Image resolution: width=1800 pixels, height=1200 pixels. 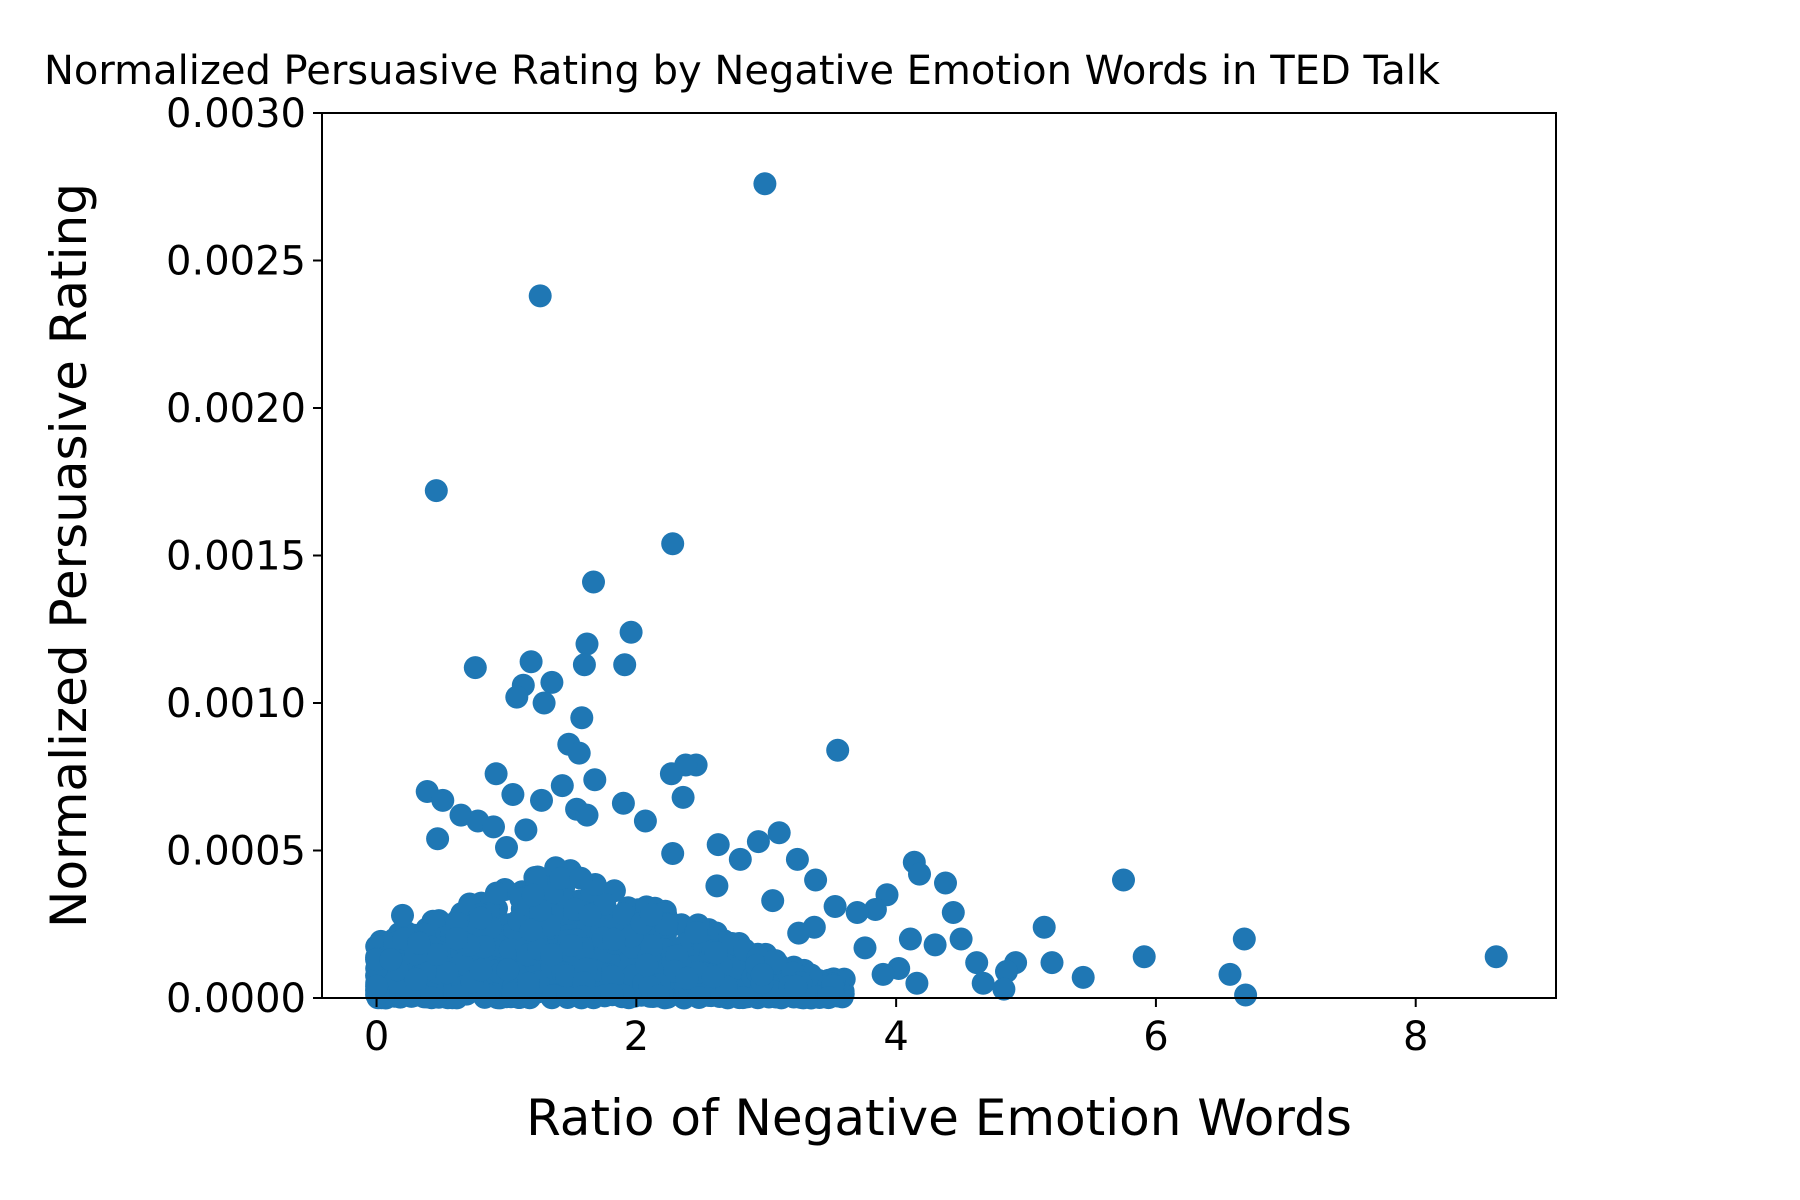 I want to click on x-tick-label: 6, so click(x=1155, y=1037).